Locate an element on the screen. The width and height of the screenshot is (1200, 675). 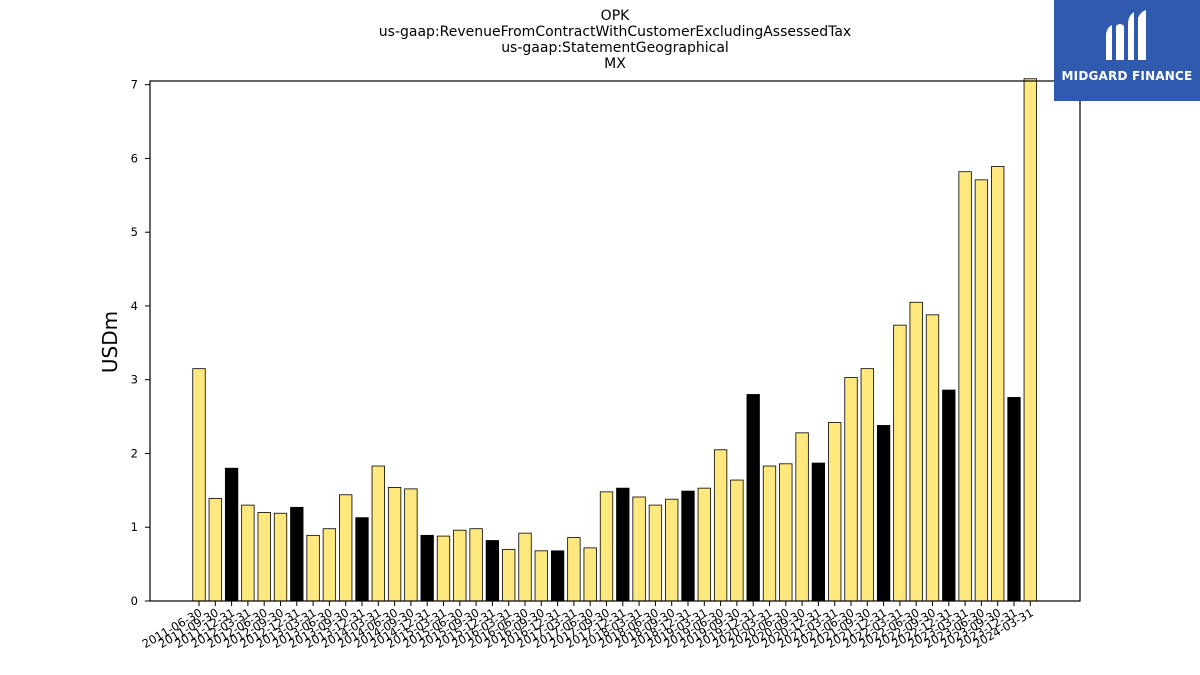
y-tick-label: 1 is located at coordinates (134, 527).